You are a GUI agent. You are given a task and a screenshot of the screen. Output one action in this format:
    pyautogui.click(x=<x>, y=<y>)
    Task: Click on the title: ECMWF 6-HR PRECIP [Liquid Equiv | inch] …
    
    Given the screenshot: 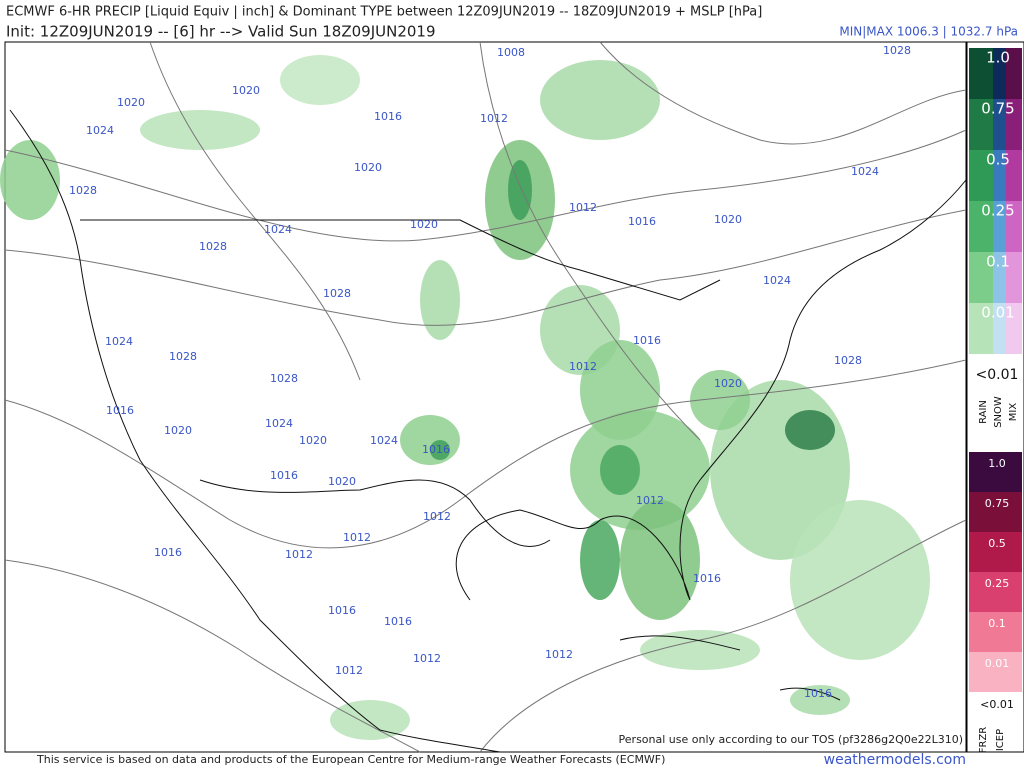 What is the action you would take?
    pyautogui.click(x=384, y=12)
    